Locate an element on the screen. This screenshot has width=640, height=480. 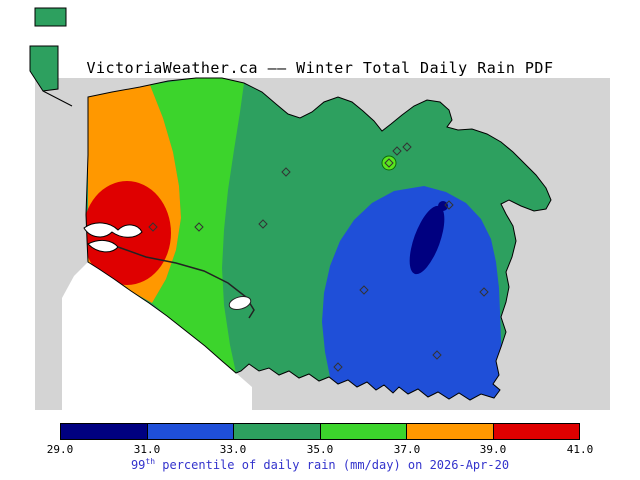
colorbar-tick: 37.0 is located at coordinates (407, 449).